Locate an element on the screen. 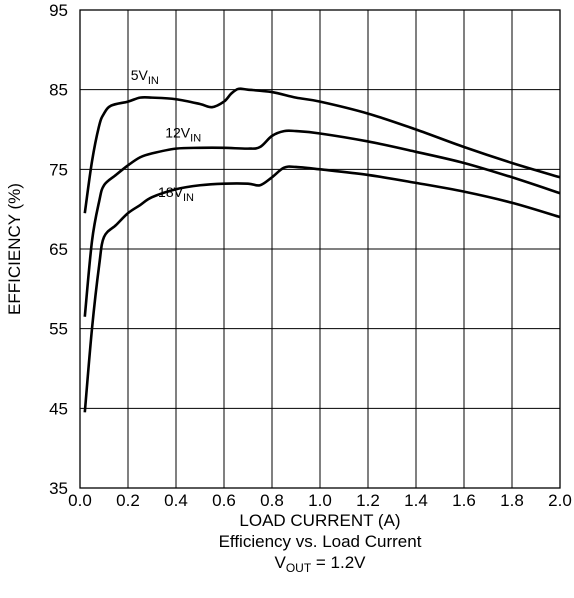 The height and width of the screenshot is (598, 574). series-label-5v: 5VIN is located at coordinates (145, 77).